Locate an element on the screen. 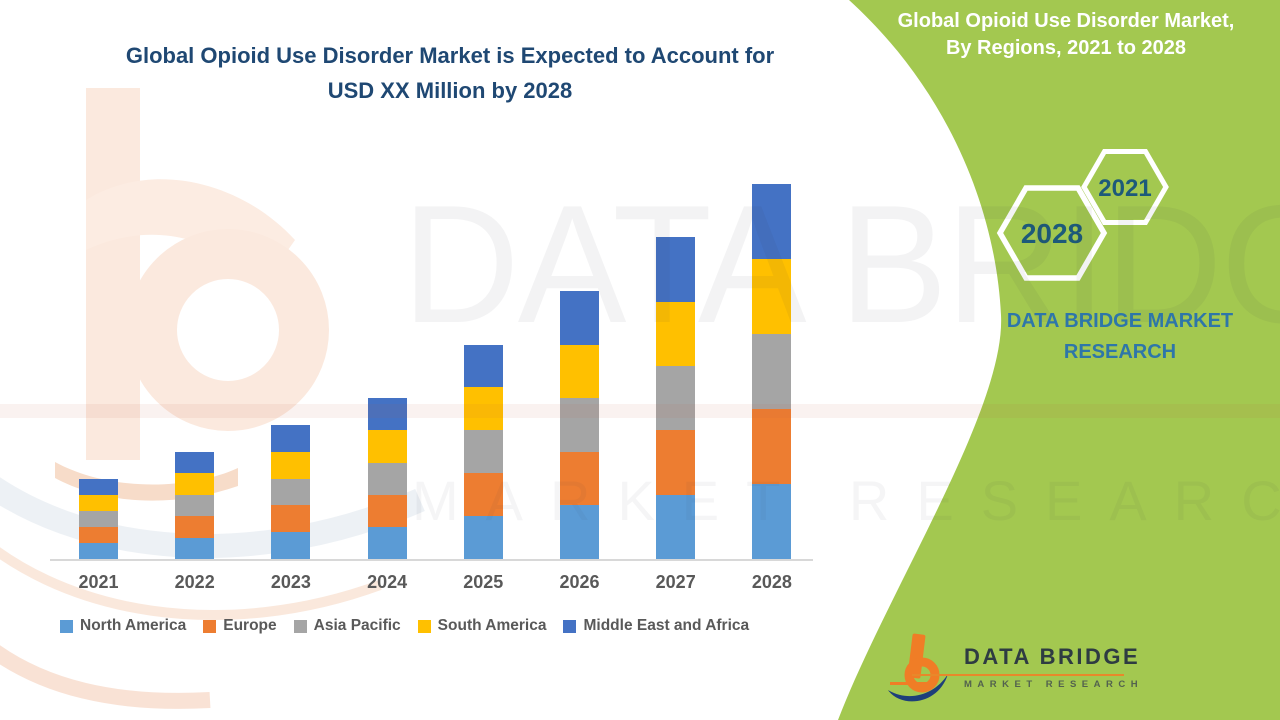 The width and height of the screenshot is (1280, 720). legend-item-south-america: South America is located at coordinates (482, 626).